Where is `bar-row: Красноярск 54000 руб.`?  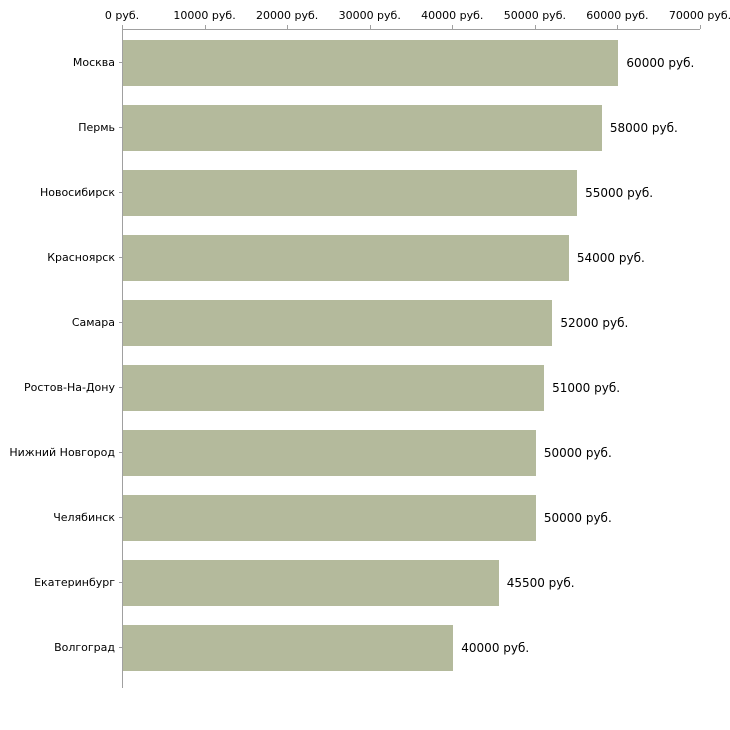 bar-row: Красноярск 54000 руб. is located at coordinates (388, 257).